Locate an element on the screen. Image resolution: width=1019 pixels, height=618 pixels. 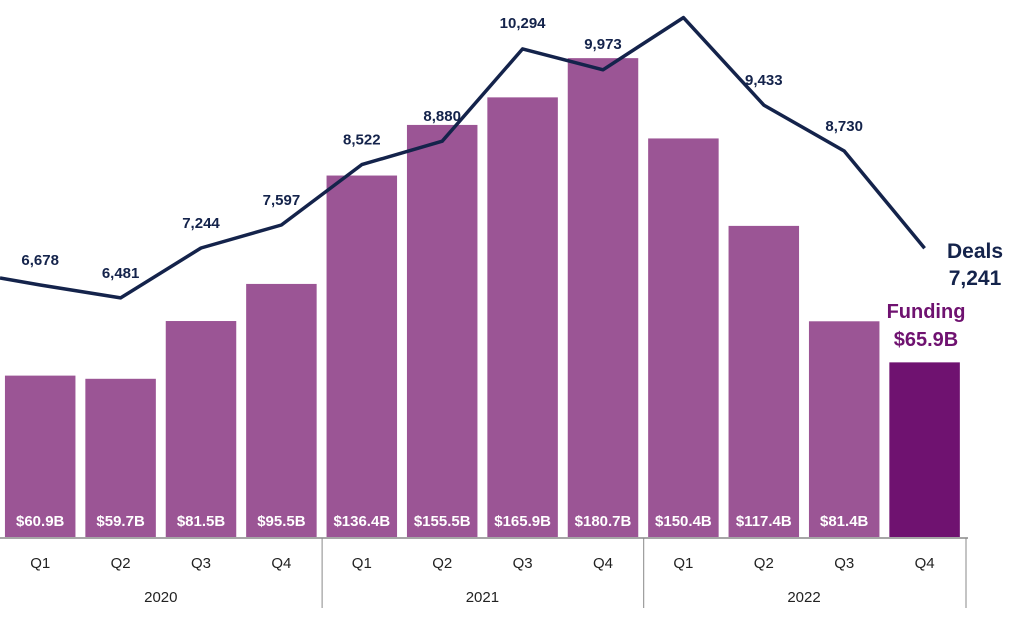
funding-bar-label: $81.4B is located at coordinates (844, 521).